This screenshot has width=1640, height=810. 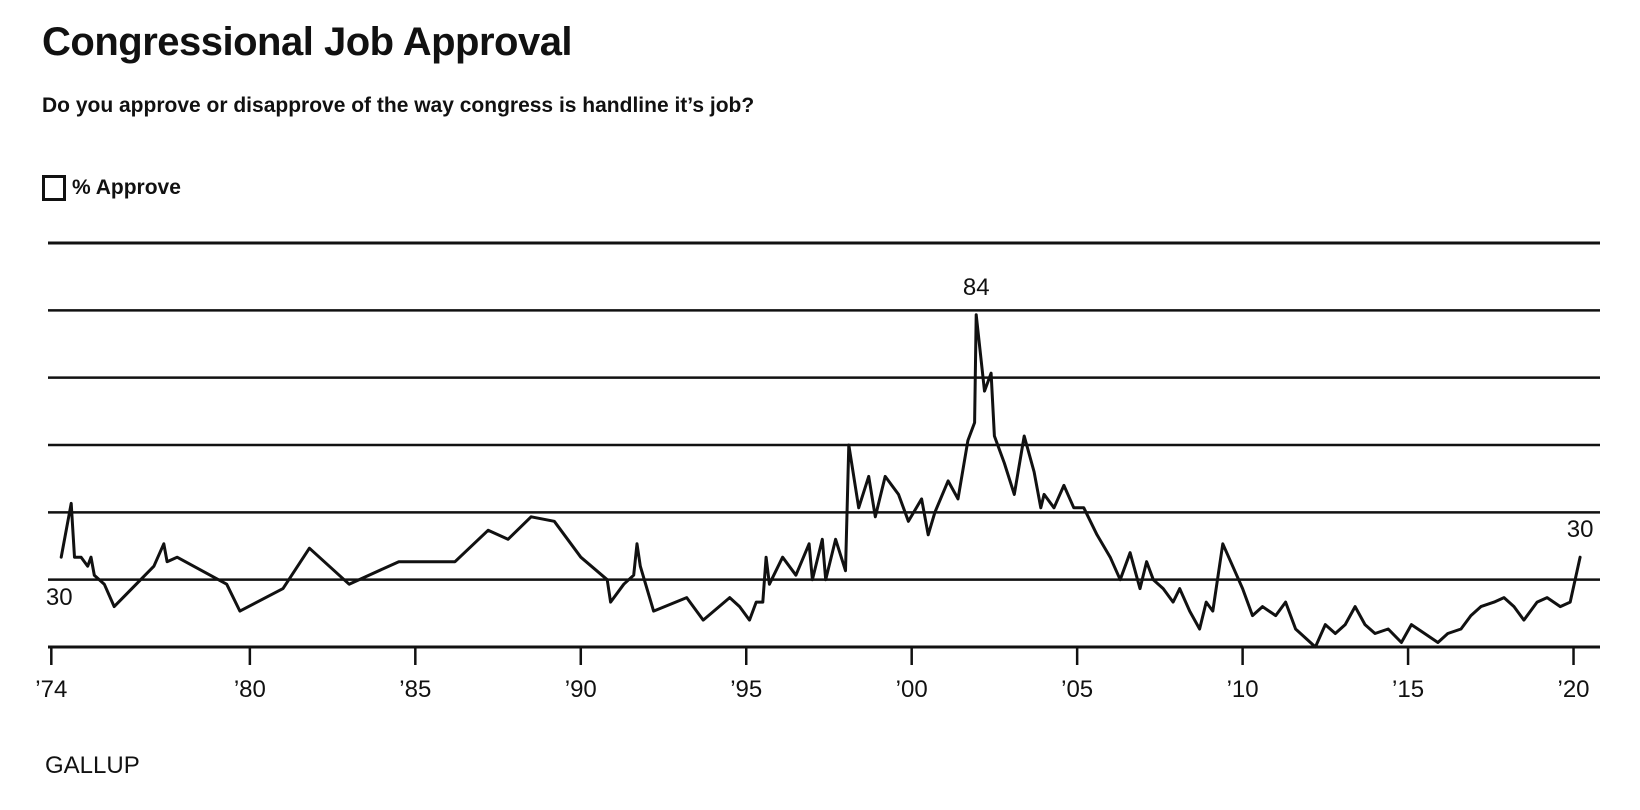 What do you see at coordinates (912, 689) in the screenshot?
I see `x-tick-label: ’00` at bounding box center [912, 689].